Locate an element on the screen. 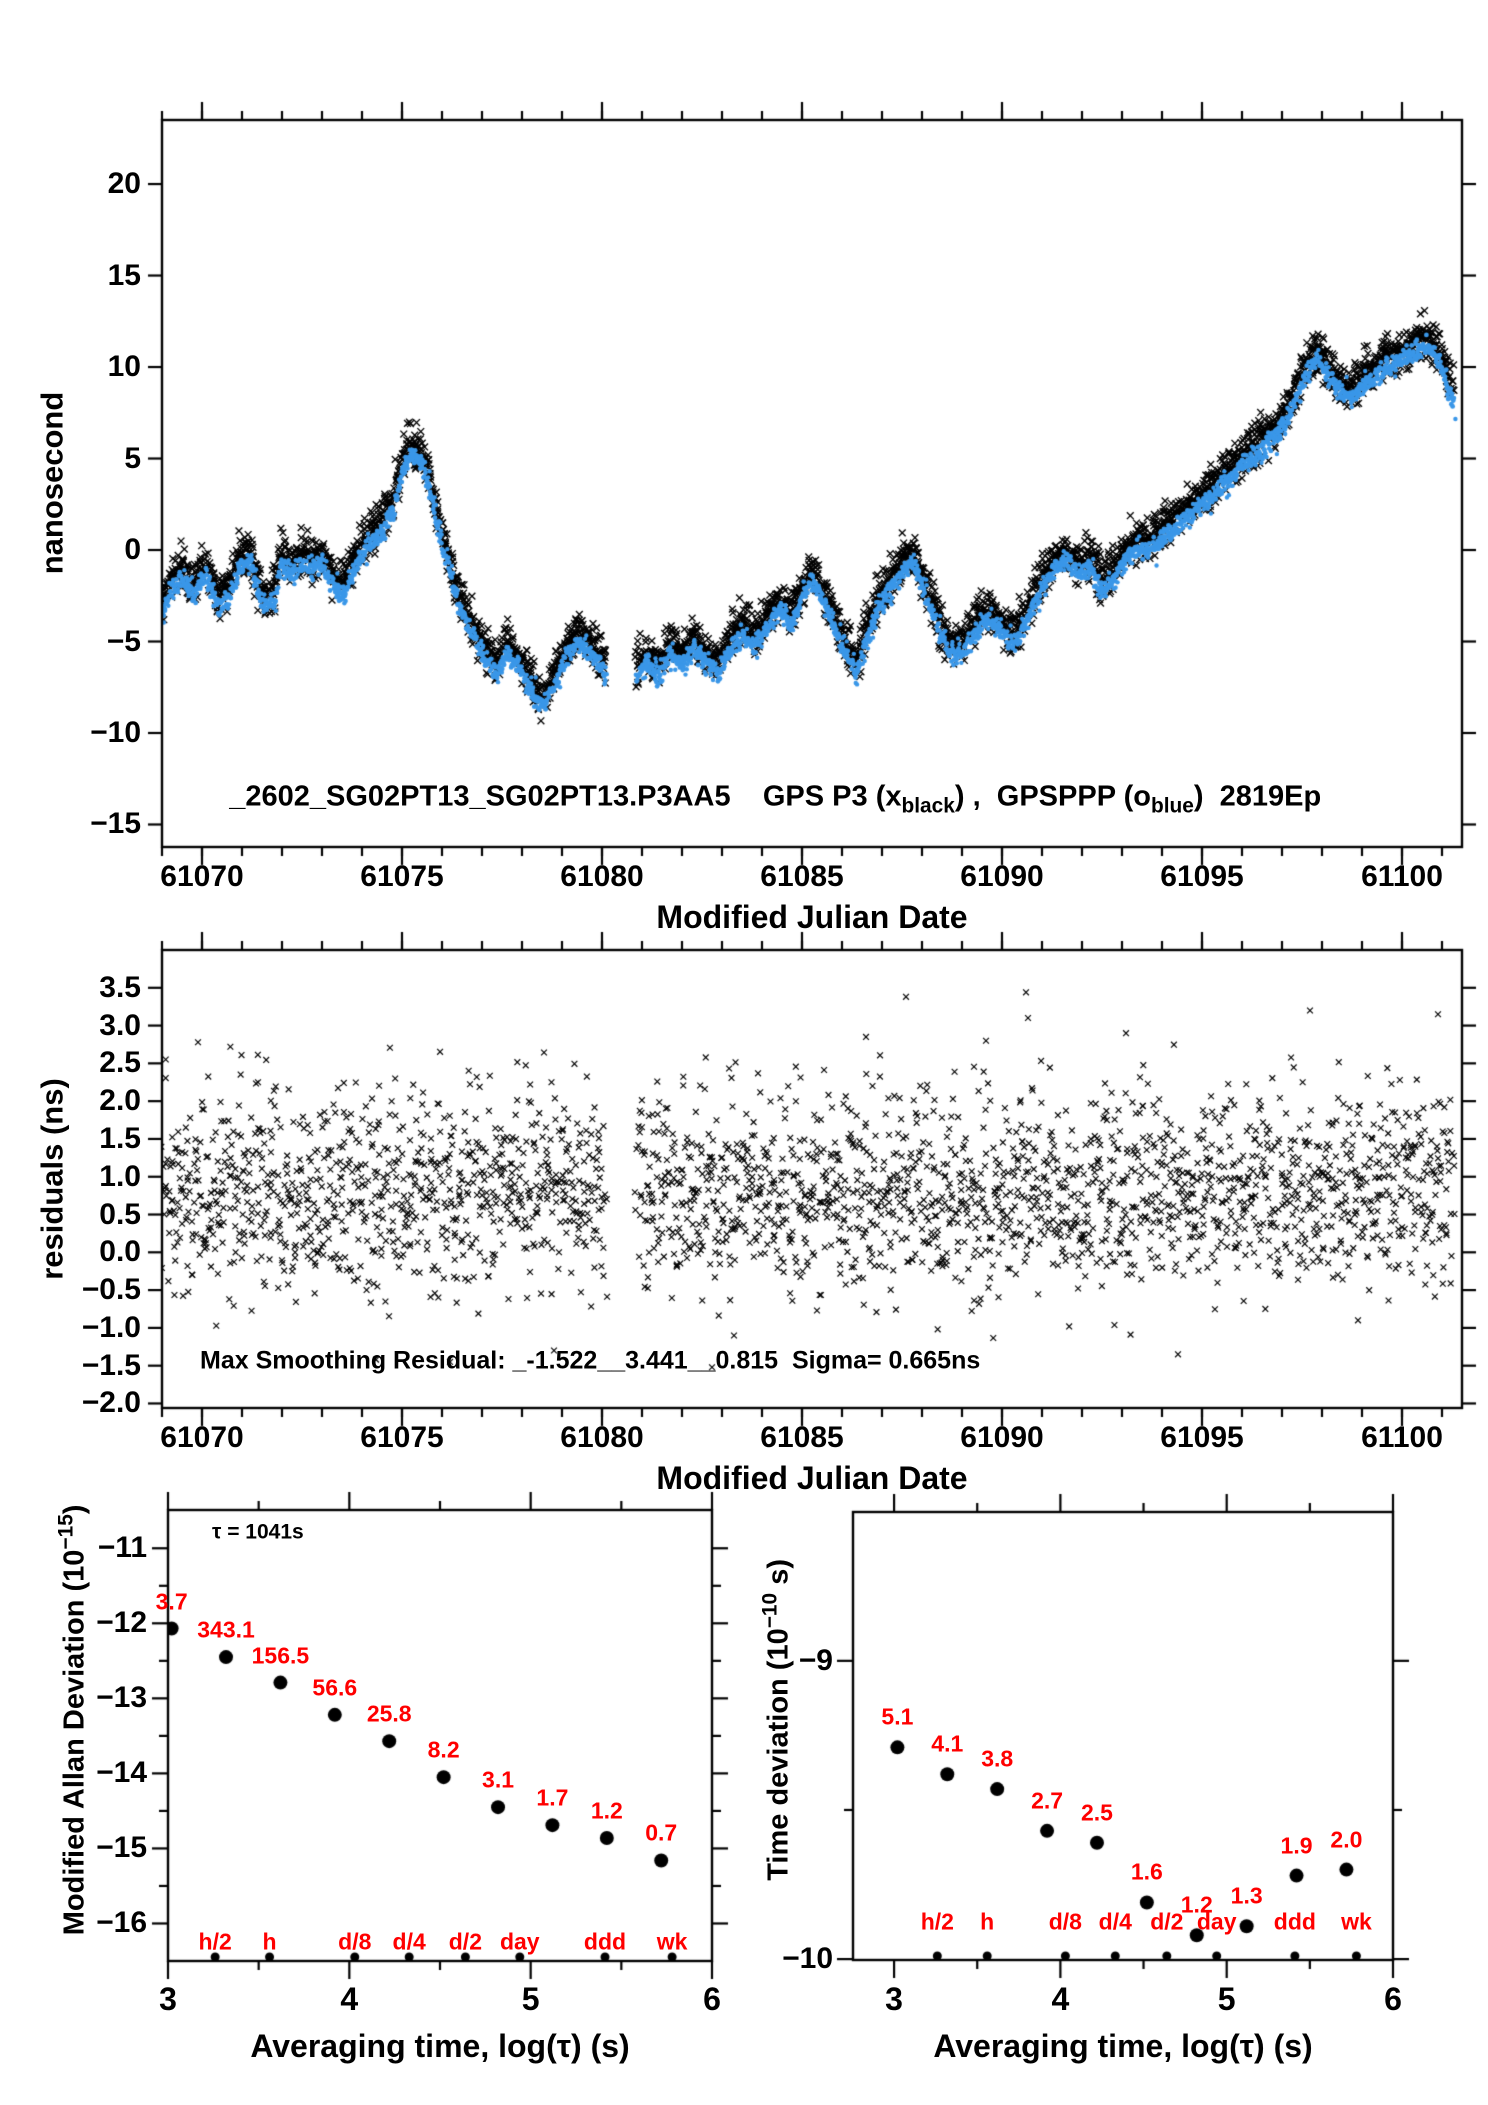  x-tick-label-mjd-top: 61075 is located at coordinates (402, 876).